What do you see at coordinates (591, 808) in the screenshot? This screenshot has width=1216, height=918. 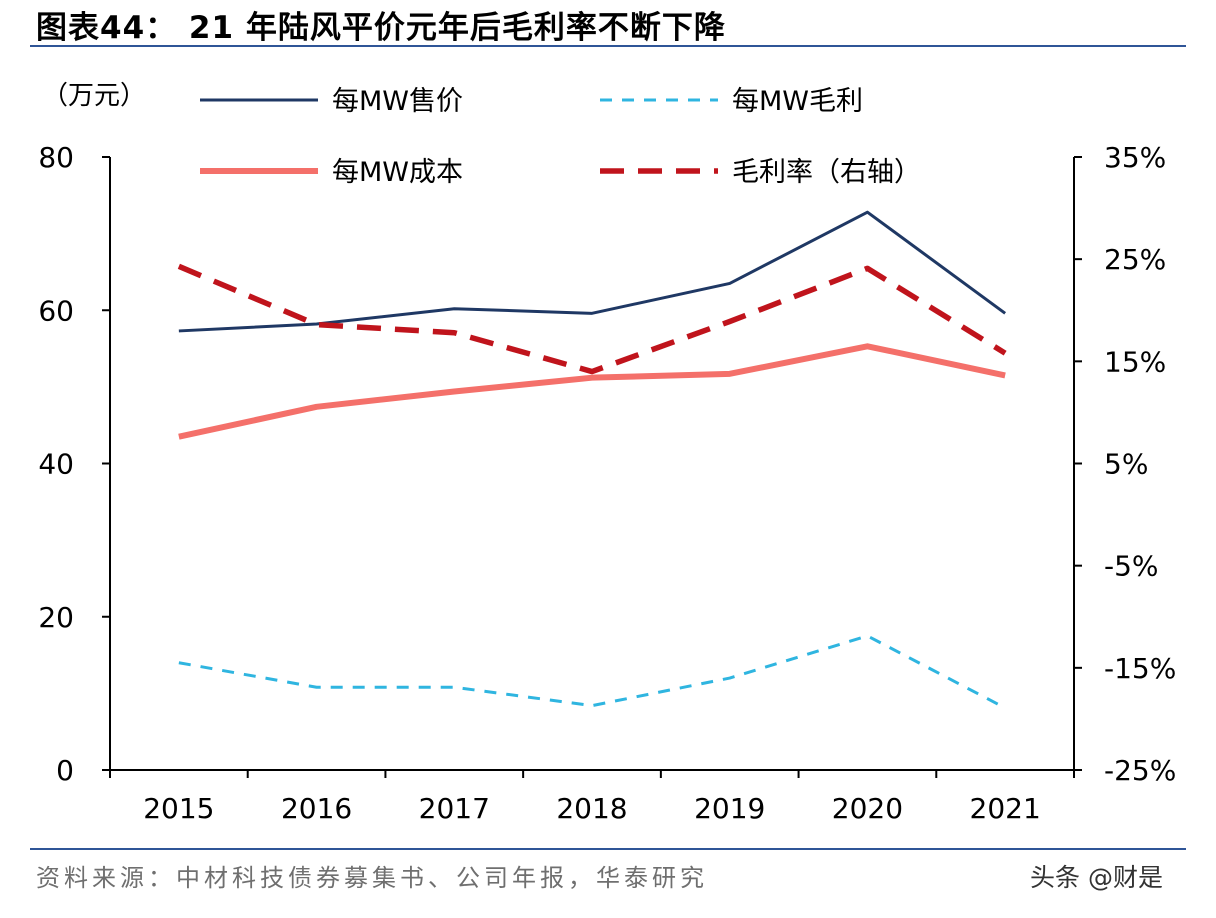 I see `x-tick-label: 2018` at bounding box center [591, 808].